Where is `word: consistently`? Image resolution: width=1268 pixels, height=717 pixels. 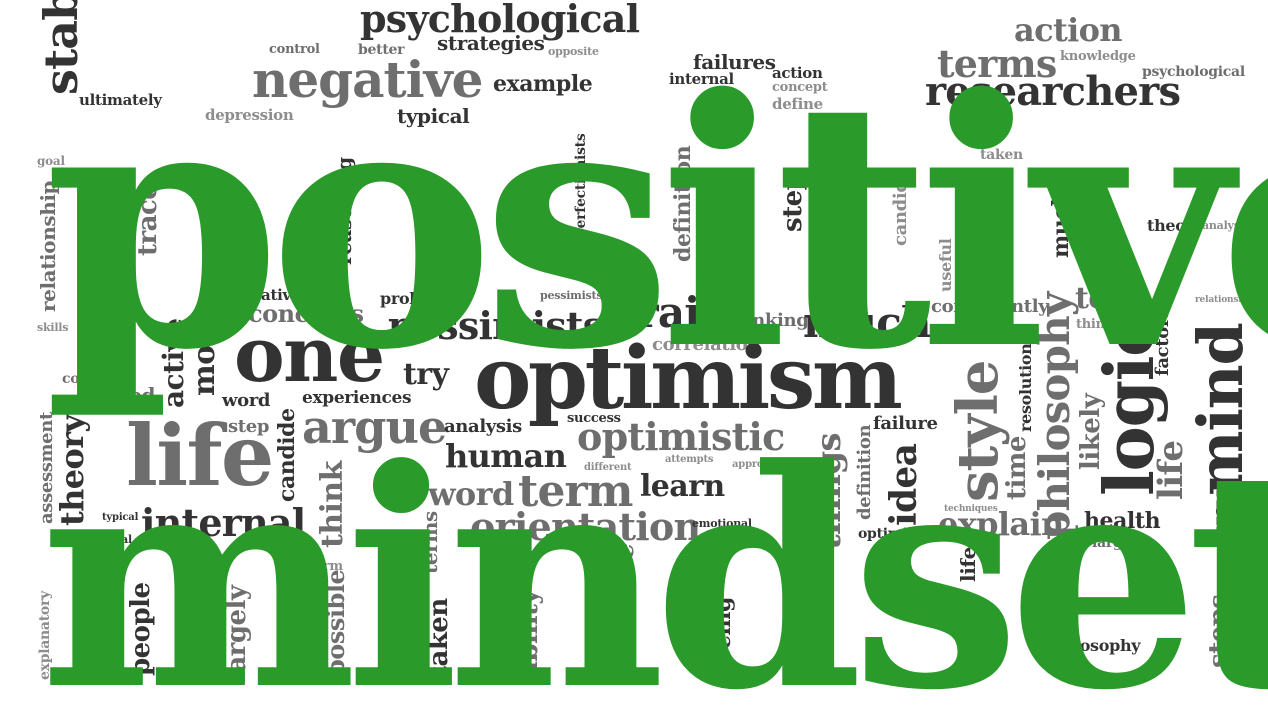
word: consistently is located at coordinates (990, 306).